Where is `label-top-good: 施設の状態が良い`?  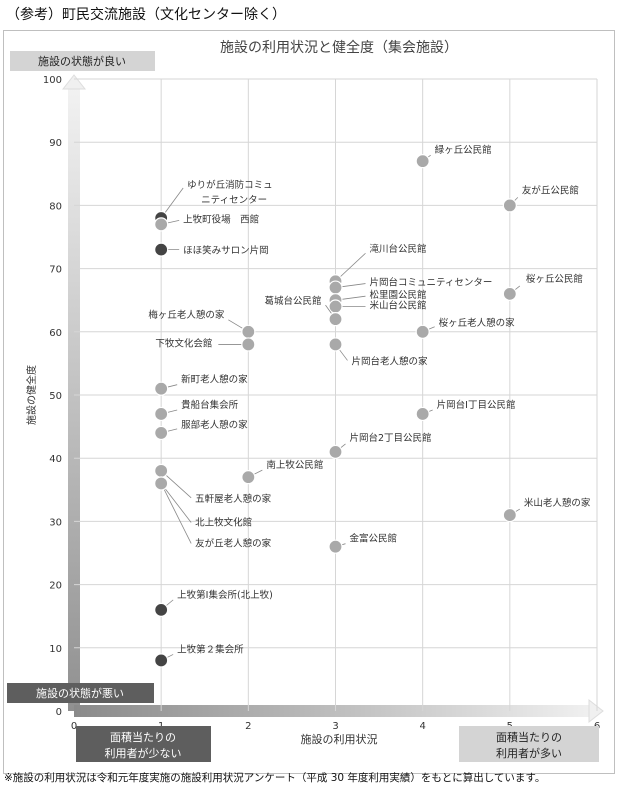 label-top-good: 施設の状態が良い is located at coordinates (82, 61).